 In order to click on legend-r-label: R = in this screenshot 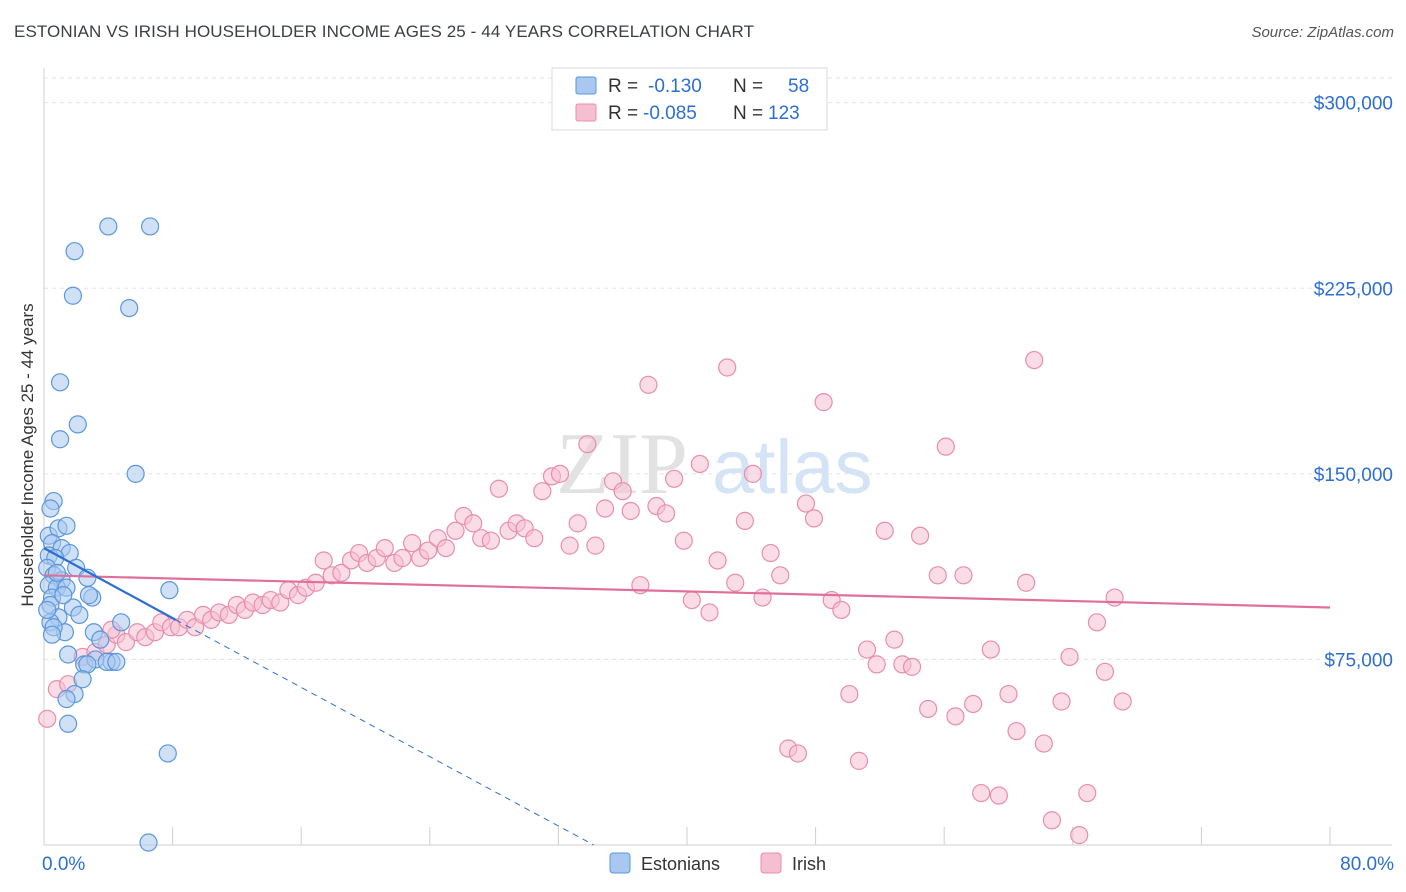, I will do `click(623, 86)`.